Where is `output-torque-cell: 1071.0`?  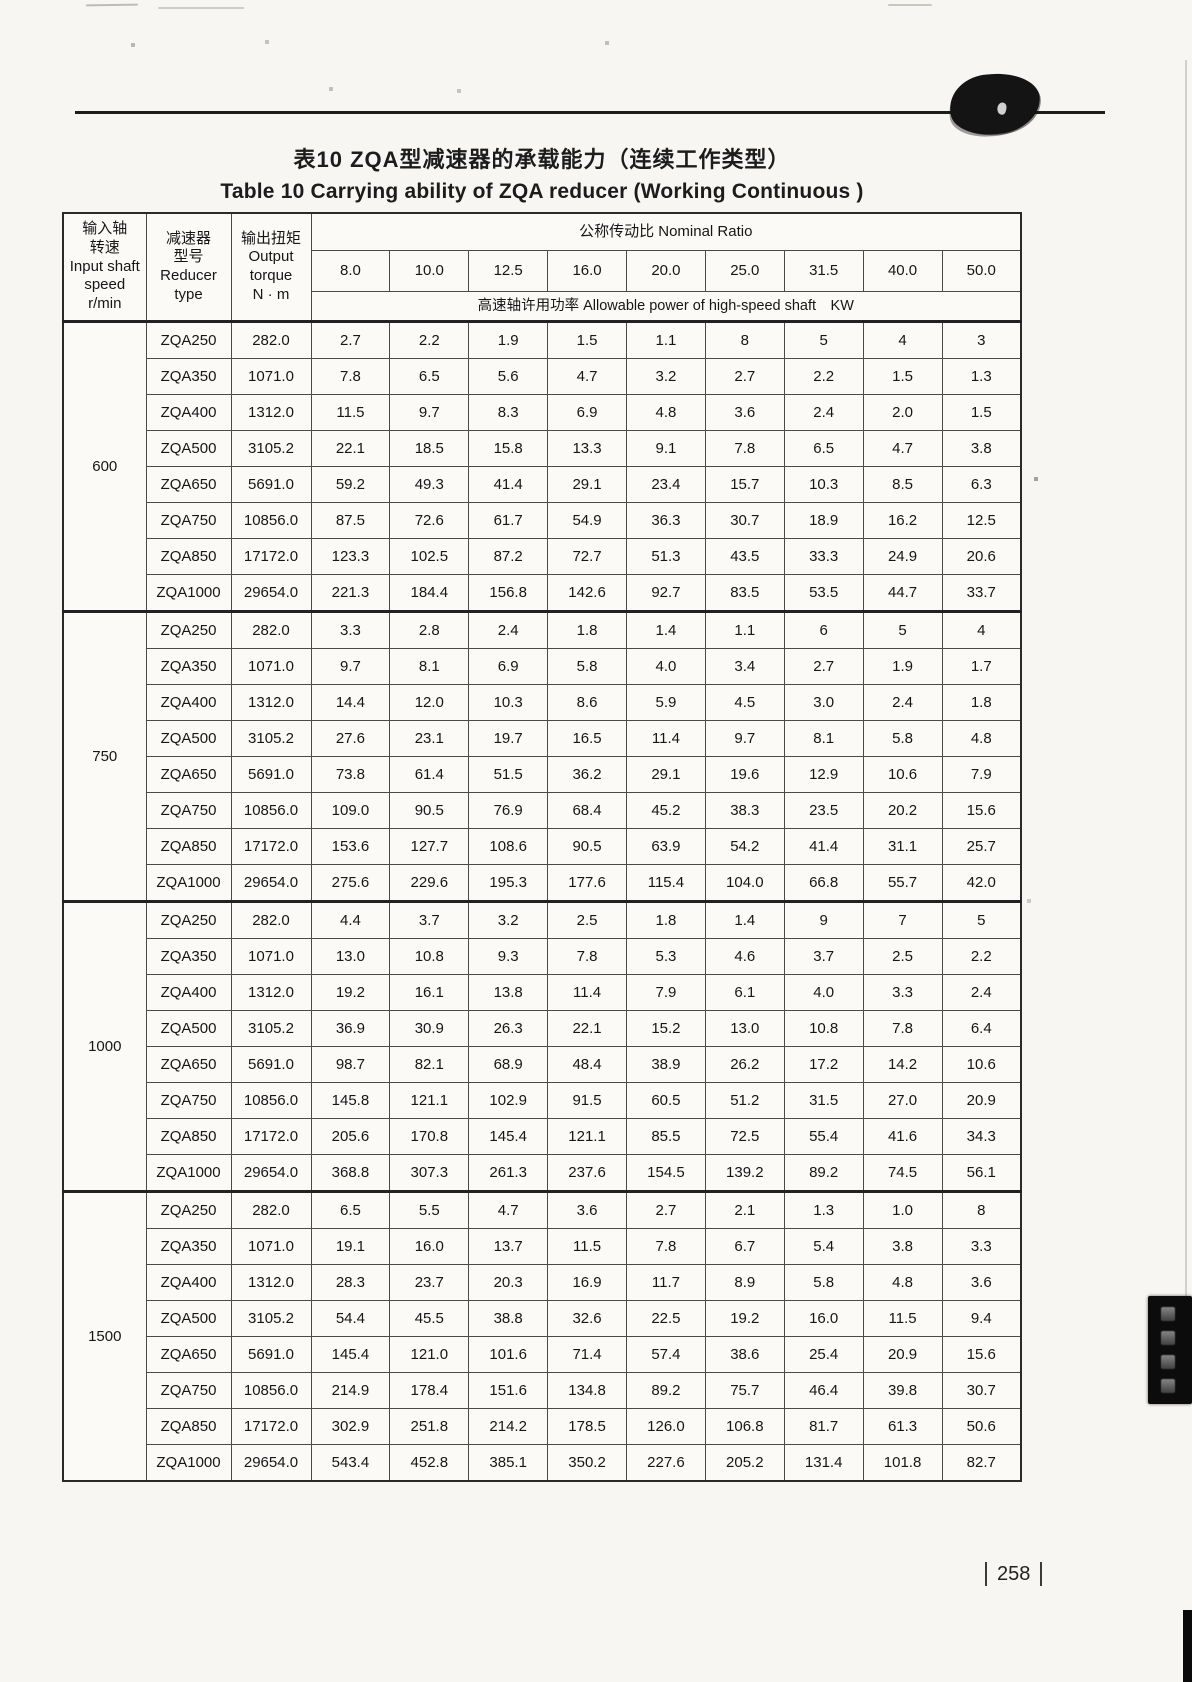 output-torque-cell: 1071.0 is located at coordinates (271, 1246).